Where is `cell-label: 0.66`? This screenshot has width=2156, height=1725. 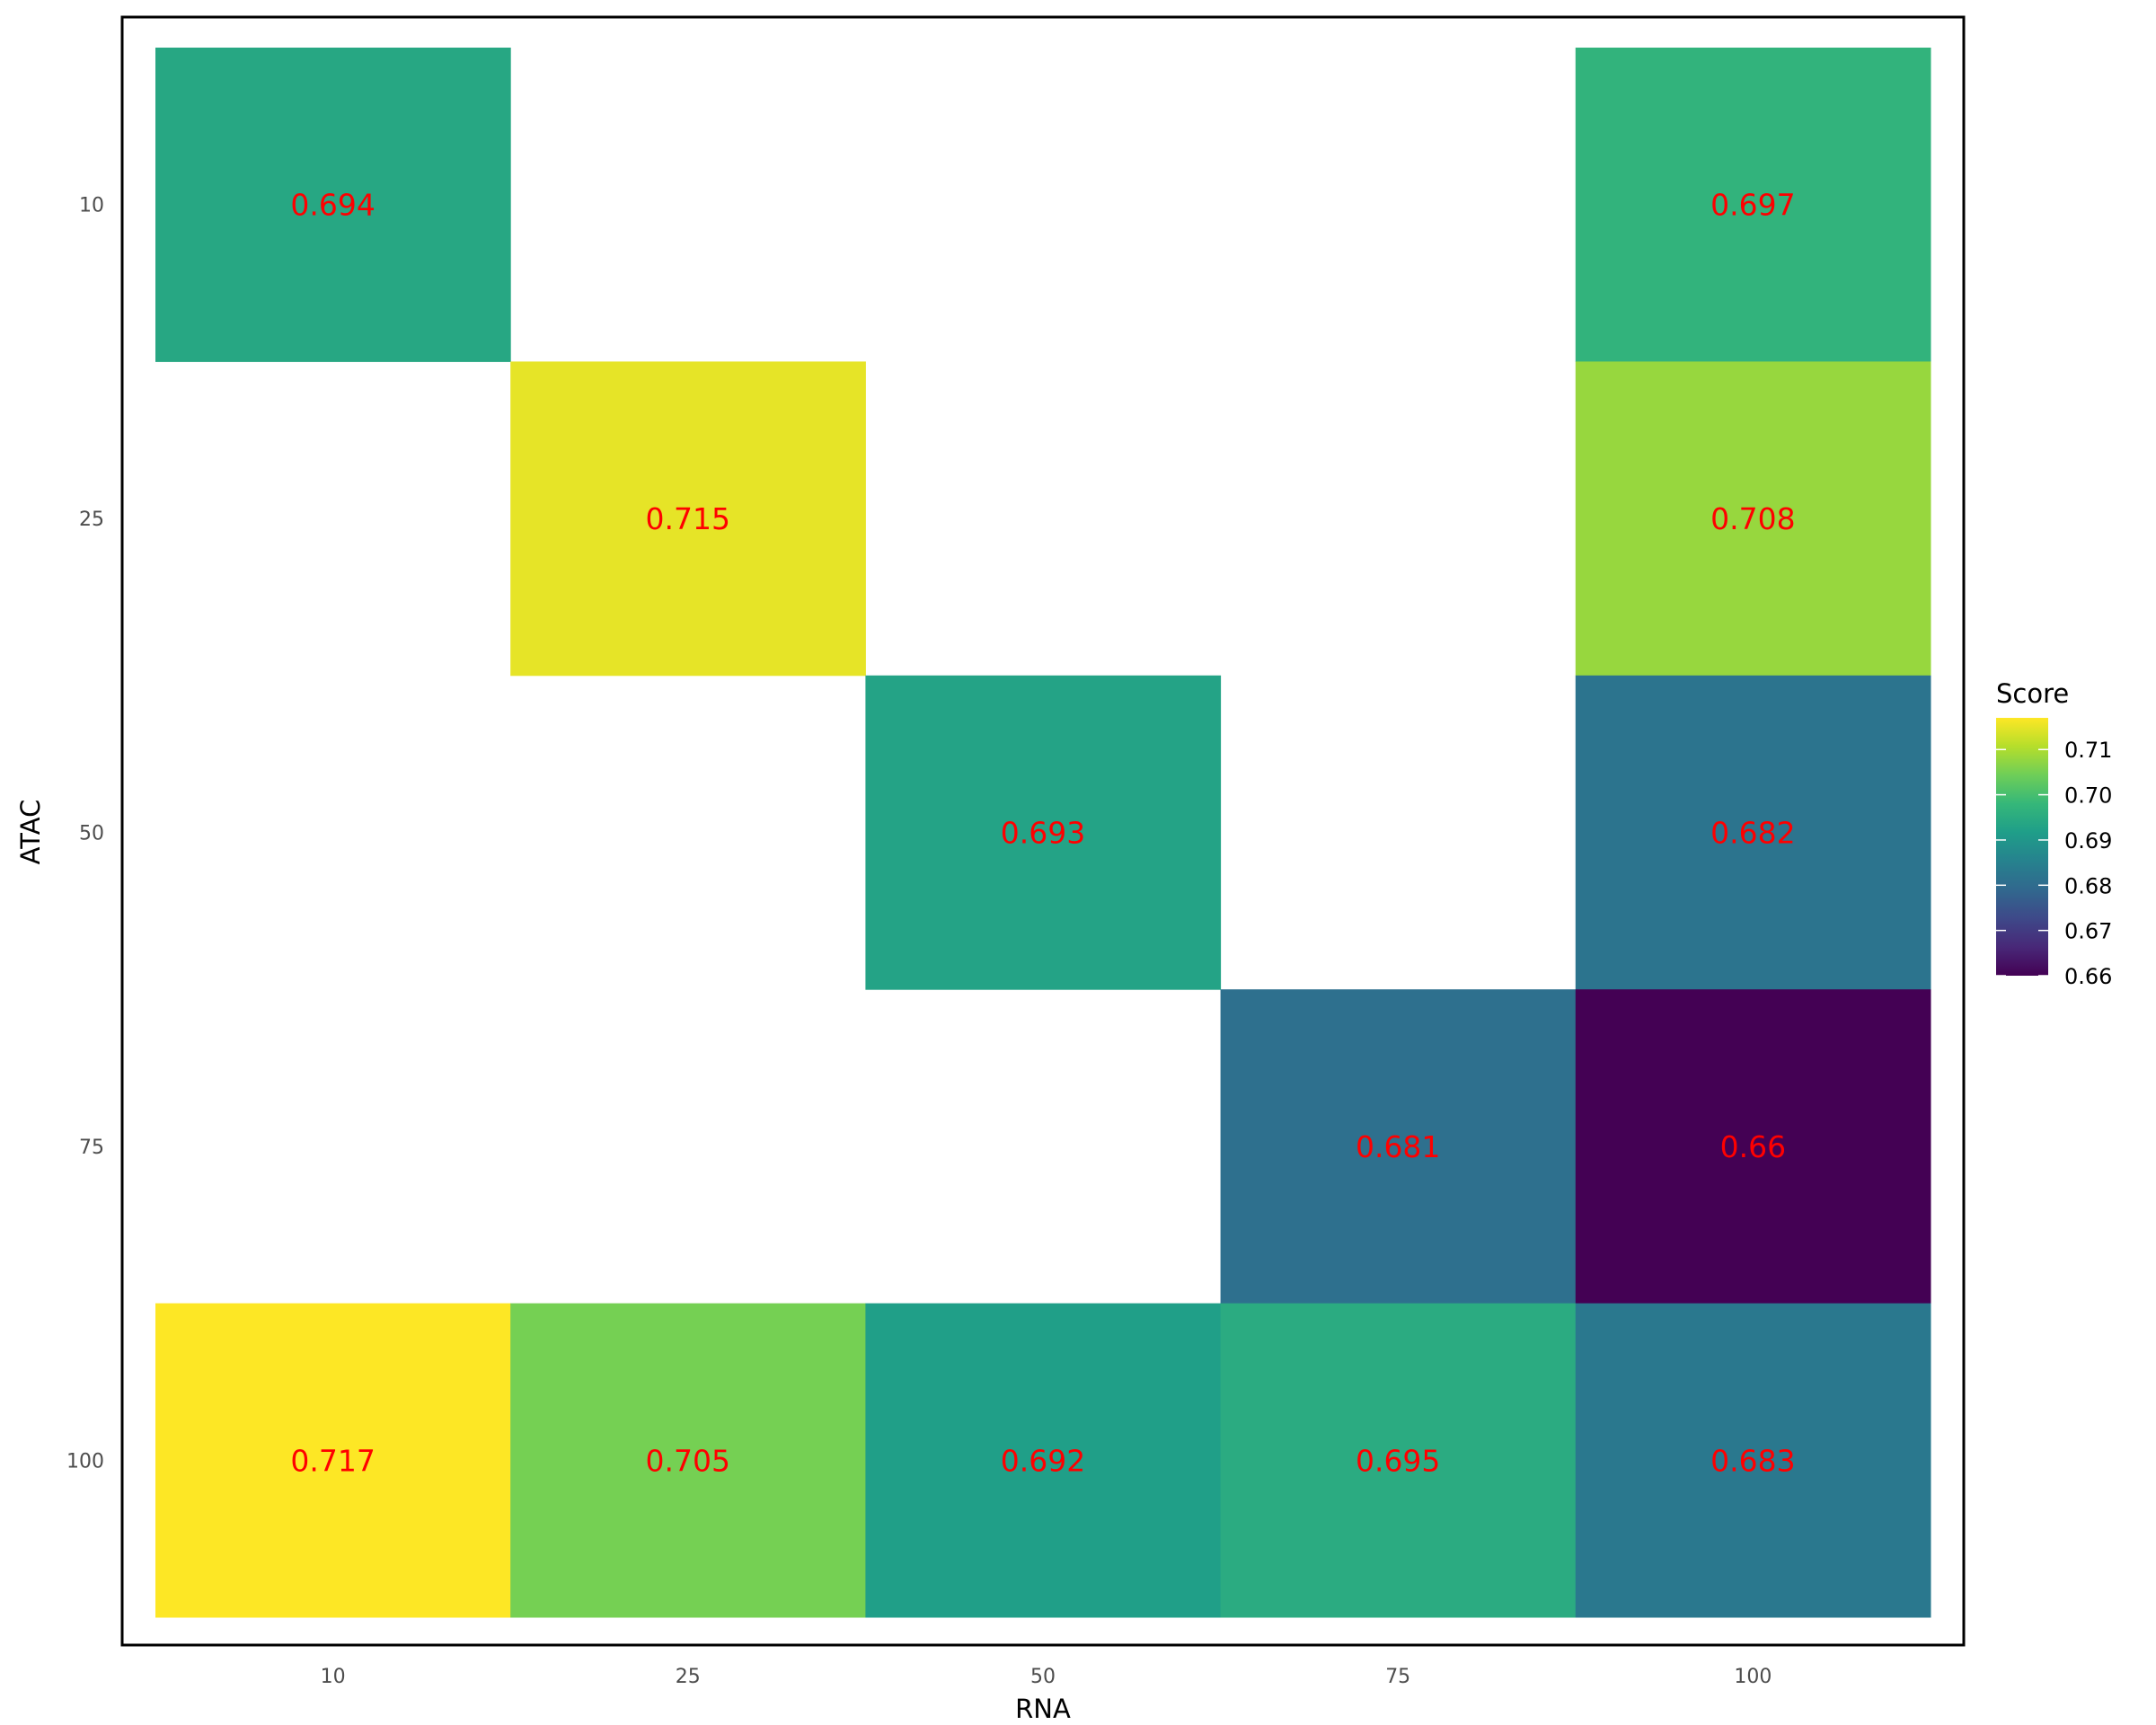 cell-label: 0.66 is located at coordinates (1753, 1146).